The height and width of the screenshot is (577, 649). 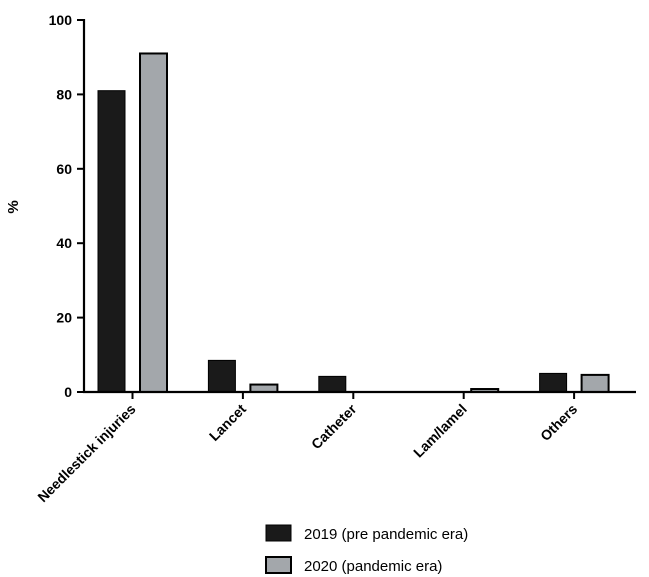 I want to click on legend-swatch-2020, so click(x=278, y=565).